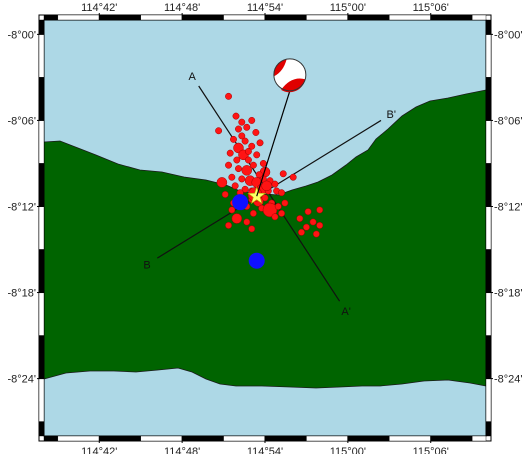  What do you see at coordinates (21, 294) in the screenshot?
I see `lat-tick-label-left: -8°18'` at bounding box center [21, 294].